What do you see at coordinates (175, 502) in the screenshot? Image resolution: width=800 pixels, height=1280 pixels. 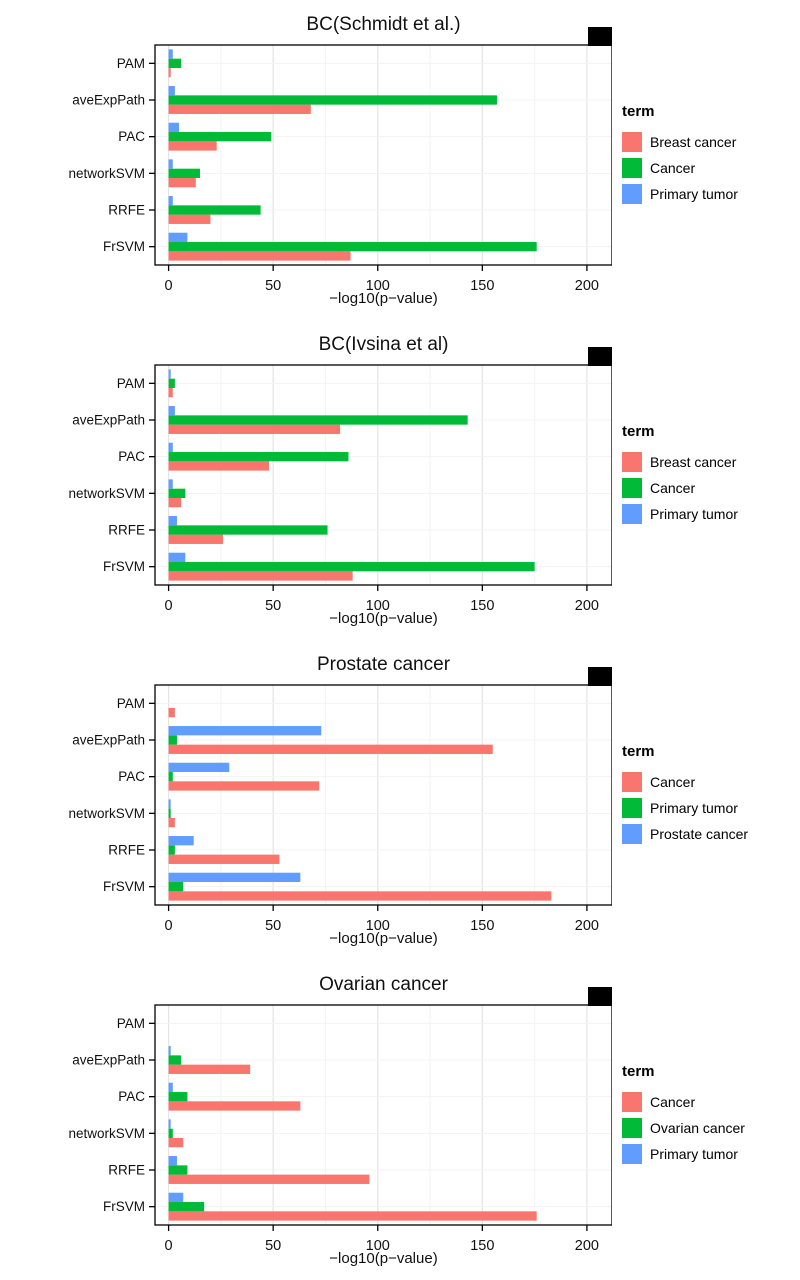 I see `bar-breast-cancer-networkSVM` at bounding box center [175, 502].